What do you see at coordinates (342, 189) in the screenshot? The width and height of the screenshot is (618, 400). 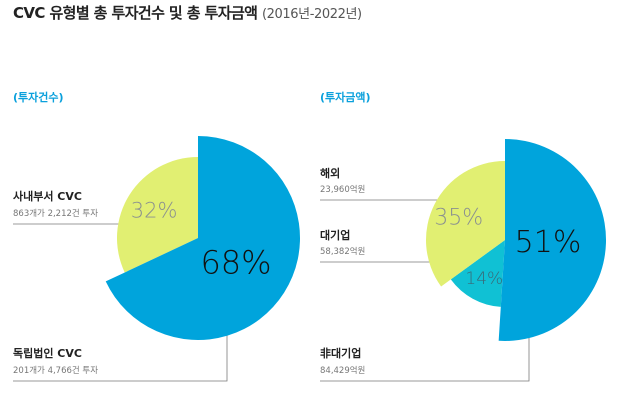 I see `slice-label-detail: 23,960억원` at bounding box center [342, 189].